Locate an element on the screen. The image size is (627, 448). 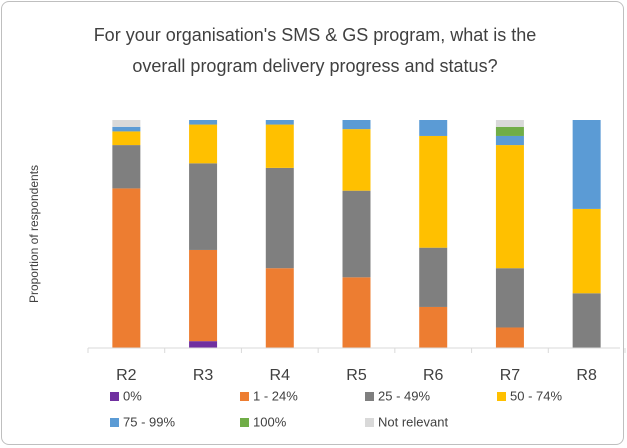
y-axis-label: Proportion of respondents is located at coordinates (34, 234).